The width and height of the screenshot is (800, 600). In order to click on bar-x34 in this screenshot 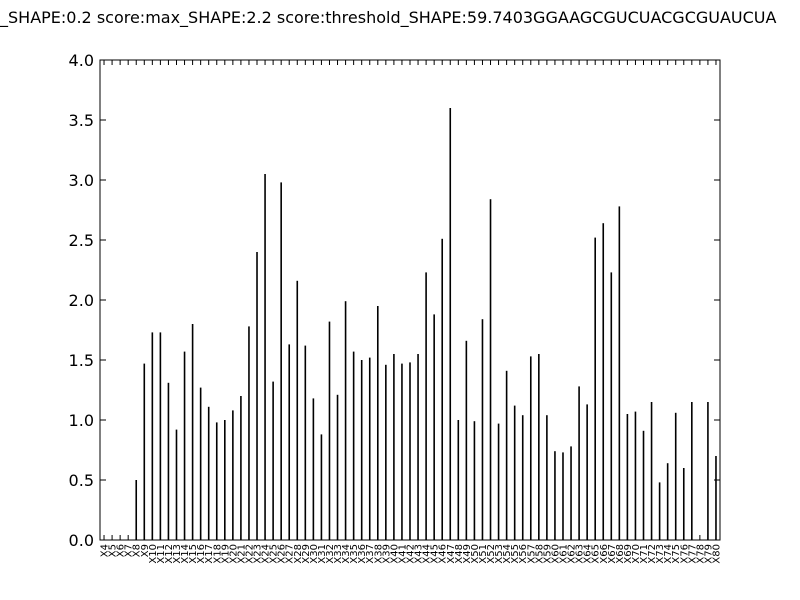, I will do `click(345, 420)`.